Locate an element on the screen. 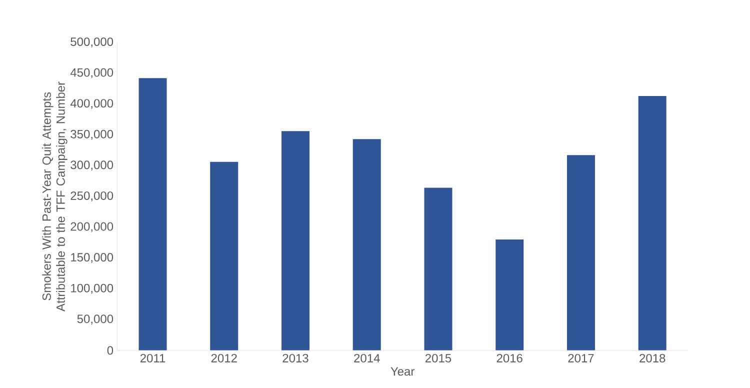 The height and width of the screenshot is (388, 750). x-tick-label: 2014 is located at coordinates (367, 358).